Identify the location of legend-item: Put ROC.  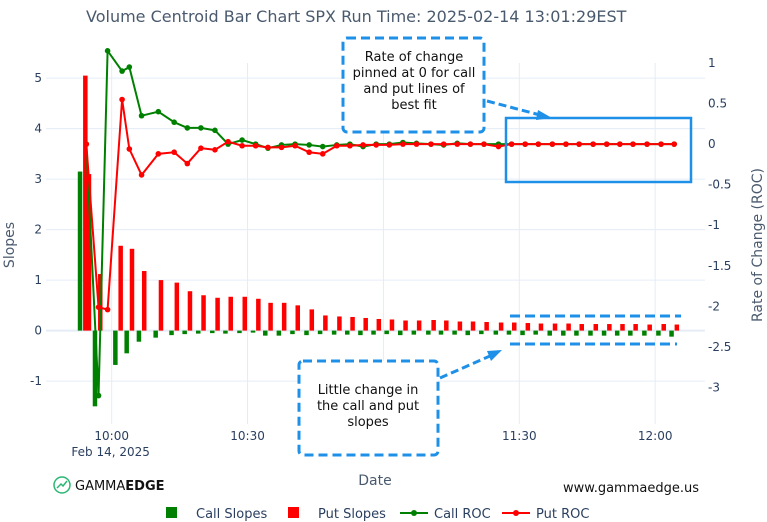
(545, 514).